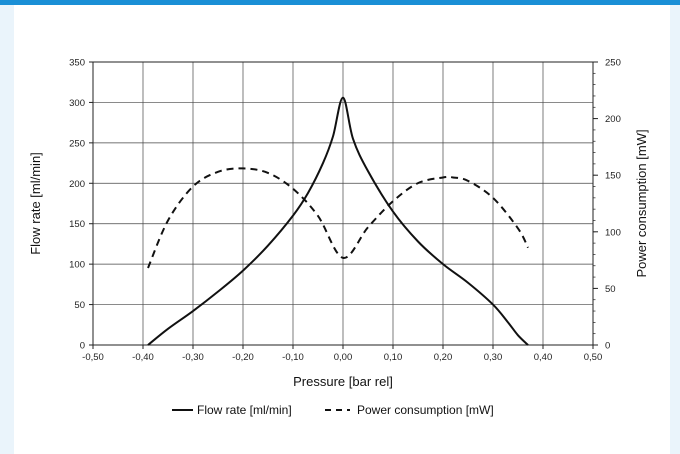 Image resolution: width=680 pixels, height=454 pixels. I want to click on y-axis-ticks: 0 50 100 150 200 250 300 350, so click(81, 205).